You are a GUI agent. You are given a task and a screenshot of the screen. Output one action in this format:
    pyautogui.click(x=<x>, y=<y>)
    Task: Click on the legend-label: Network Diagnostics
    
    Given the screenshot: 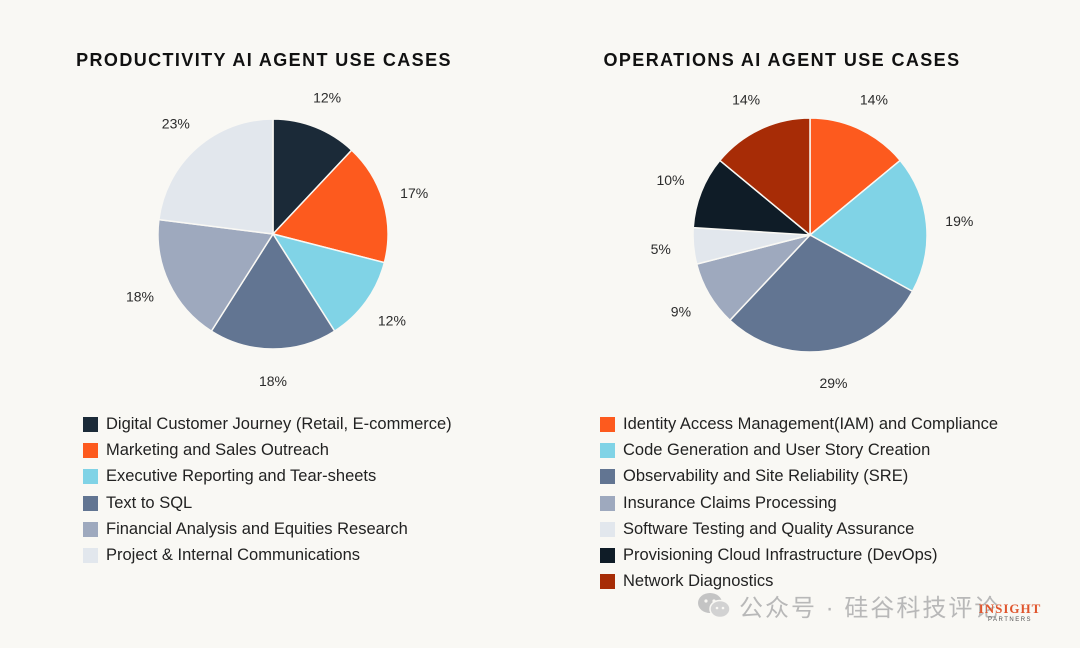 What is the action you would take?
    pyautogui.click(x=698, y=581)
    